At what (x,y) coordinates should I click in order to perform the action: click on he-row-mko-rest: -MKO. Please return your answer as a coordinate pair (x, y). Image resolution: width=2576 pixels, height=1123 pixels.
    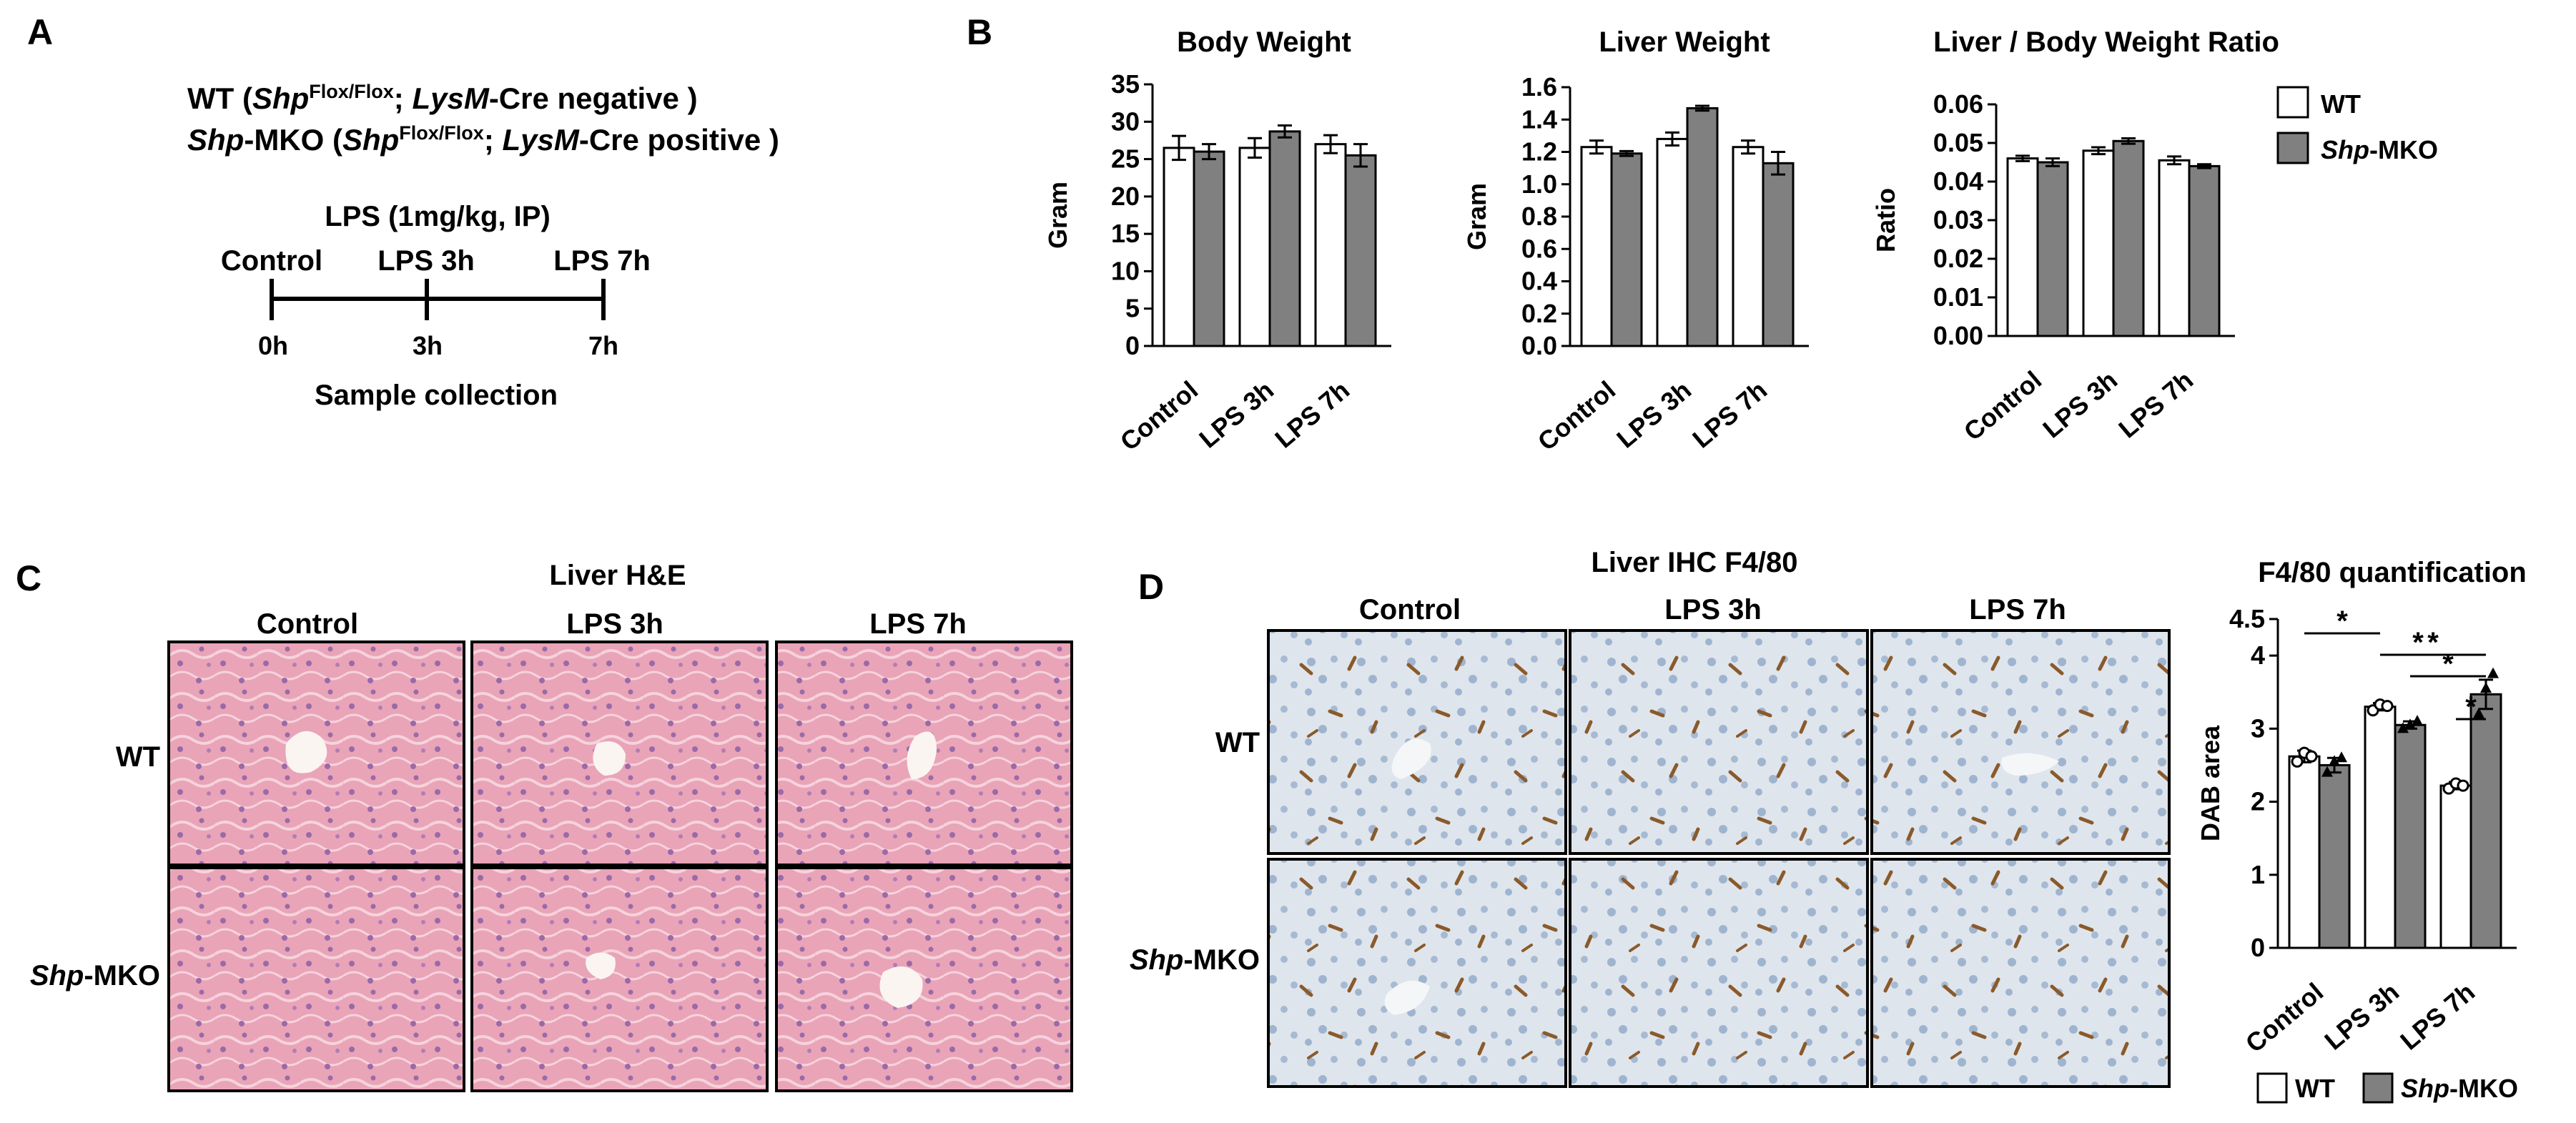
    Looking at the image, I should click on (122, 975).